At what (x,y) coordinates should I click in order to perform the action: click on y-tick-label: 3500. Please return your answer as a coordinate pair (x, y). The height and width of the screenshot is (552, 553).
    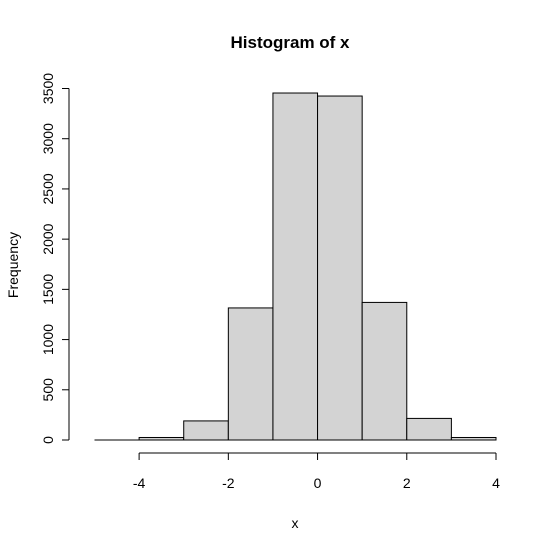
    Looking at the image, I should click on (48, 88).